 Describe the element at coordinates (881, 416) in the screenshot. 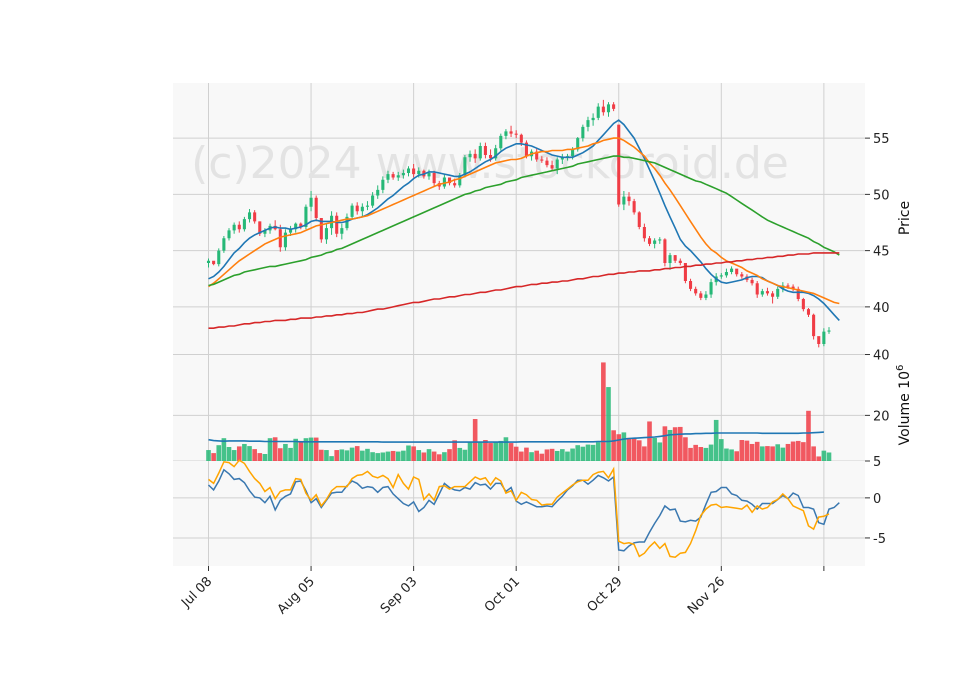

I see `y-tick-label: 20` at that location.